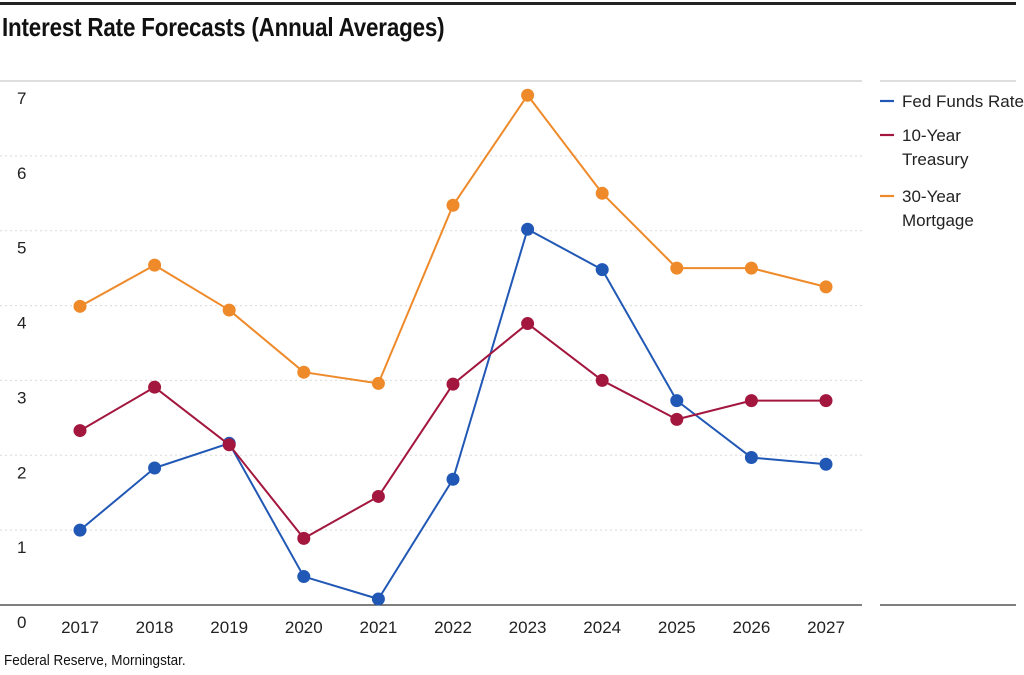  I want to click on legend-label: 30-Year, so click(931, 196).